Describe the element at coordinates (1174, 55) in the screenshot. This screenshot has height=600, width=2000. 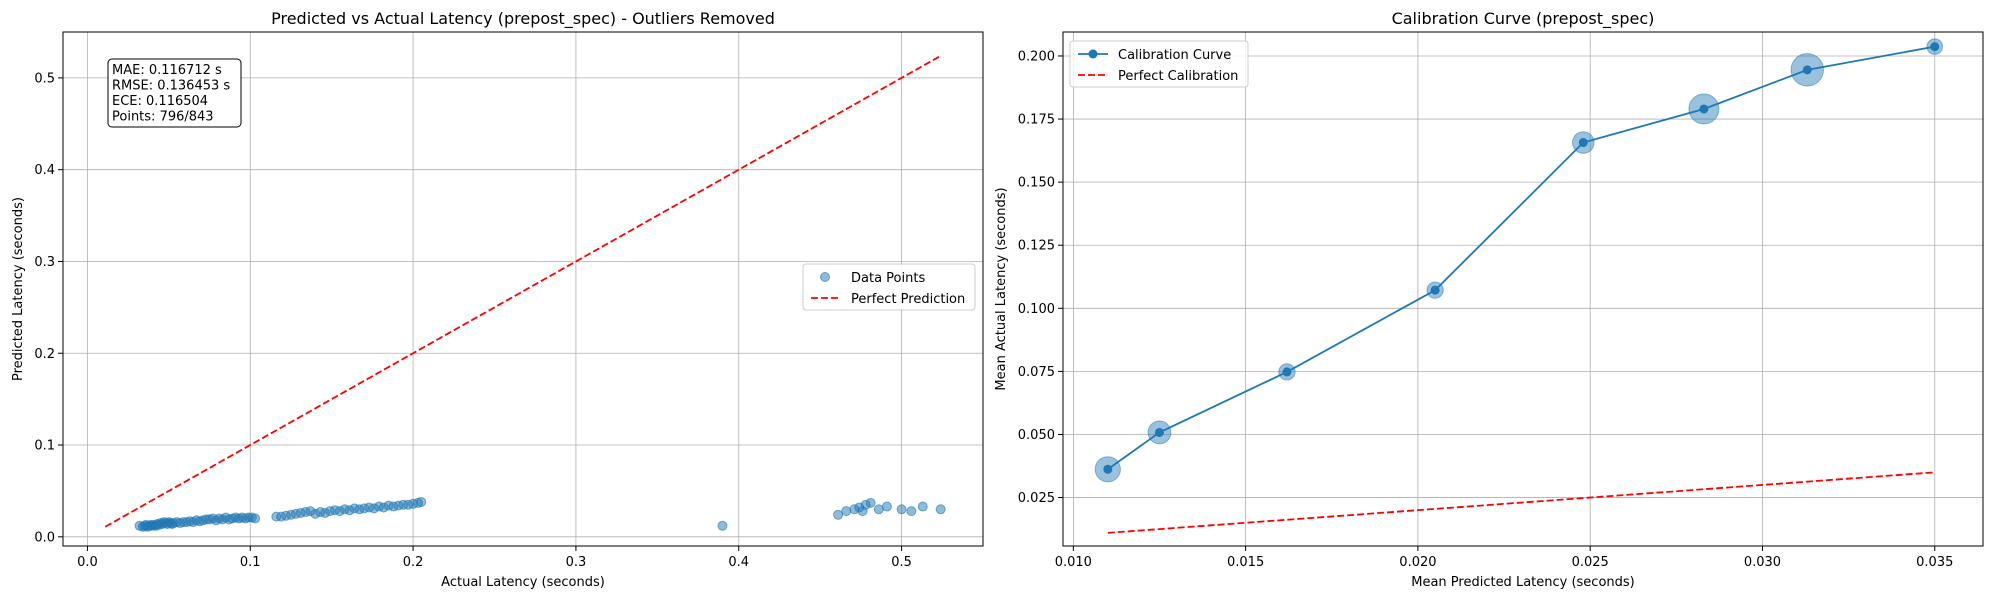
I see `legend-calibration-curve-label: Calibration Curve` at that location.